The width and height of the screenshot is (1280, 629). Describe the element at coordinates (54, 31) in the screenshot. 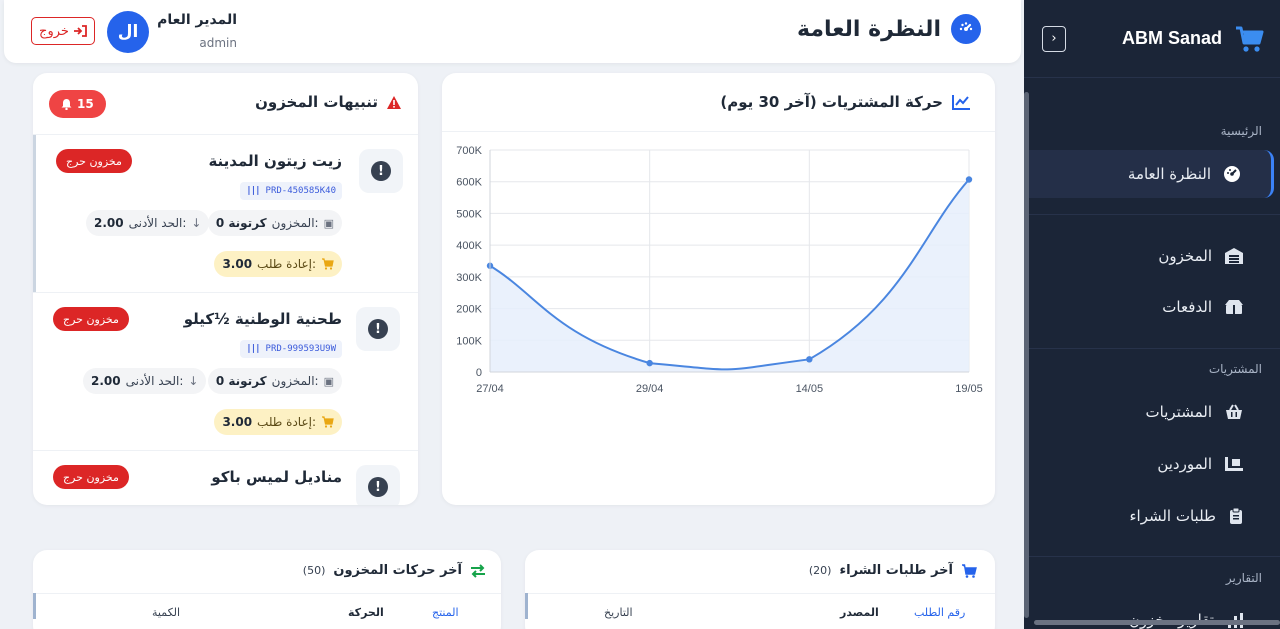

I see `logout-label: خروج` at that location.